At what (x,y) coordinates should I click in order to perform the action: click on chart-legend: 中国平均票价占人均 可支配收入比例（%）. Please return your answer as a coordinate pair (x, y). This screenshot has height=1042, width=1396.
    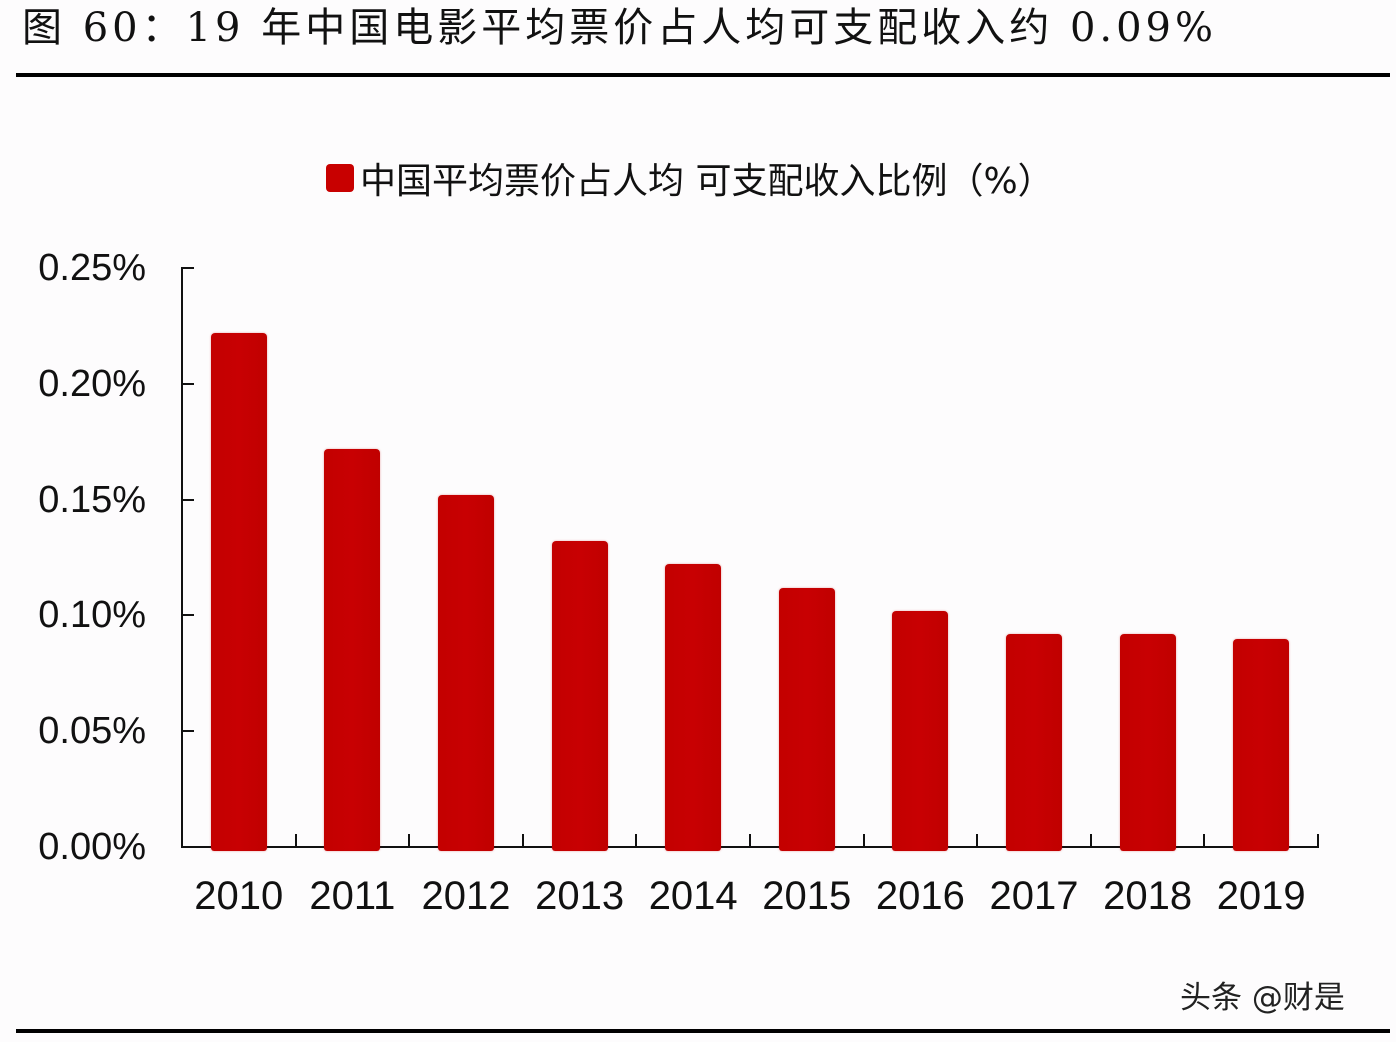
    Looking at the image, I should click on (690, 178).